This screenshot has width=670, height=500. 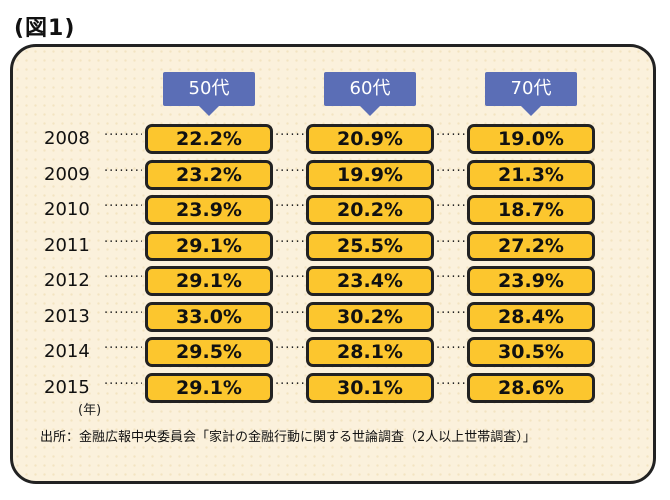 What do you see at coordinates (370, 210) in the screenshot?
I see `value-cell: 20.2%` at bounding box center [370, 210].